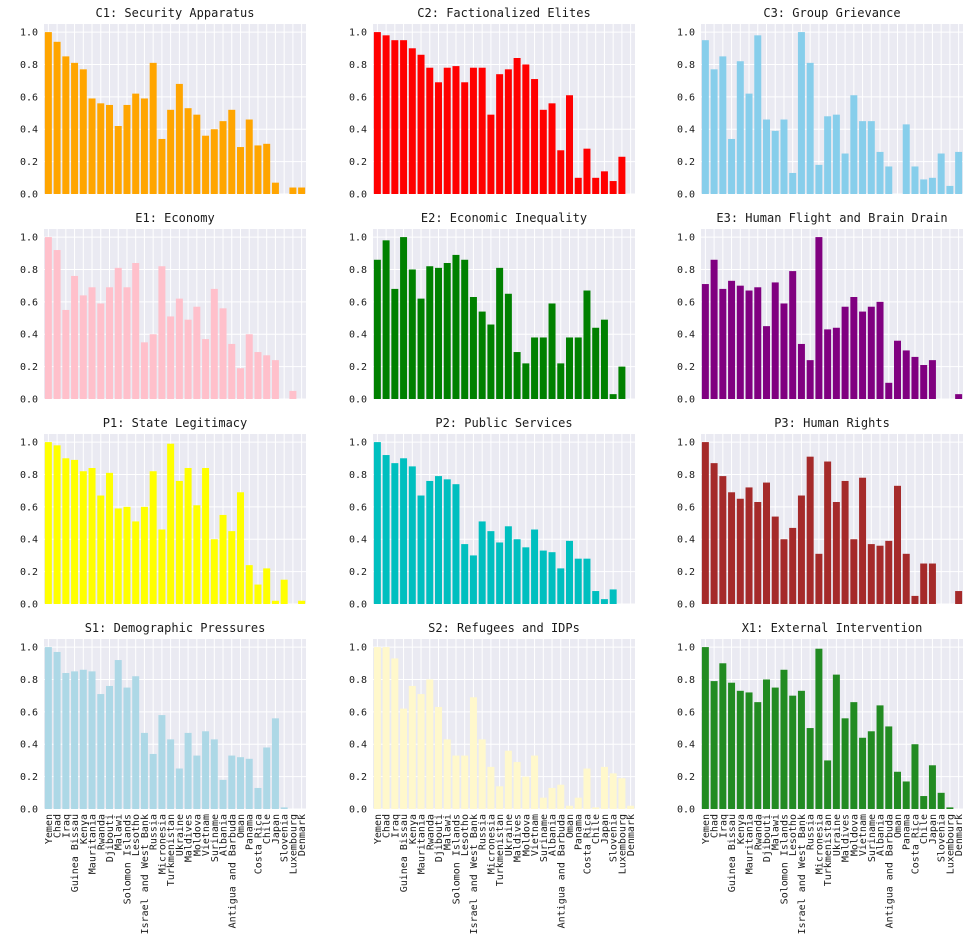 This screenshot has width=970, height=935. I want to click on x-tick-label: Japan, so click(605, 829).